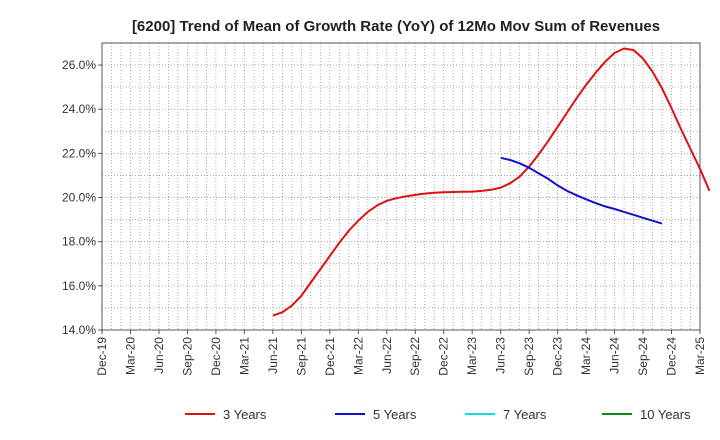 The image size is (720, 440). I want to click on y-axis: 14.0% 16.0% 18.0% 20.0% 22.0% 24.0% 26.0%, so click(82, 197).